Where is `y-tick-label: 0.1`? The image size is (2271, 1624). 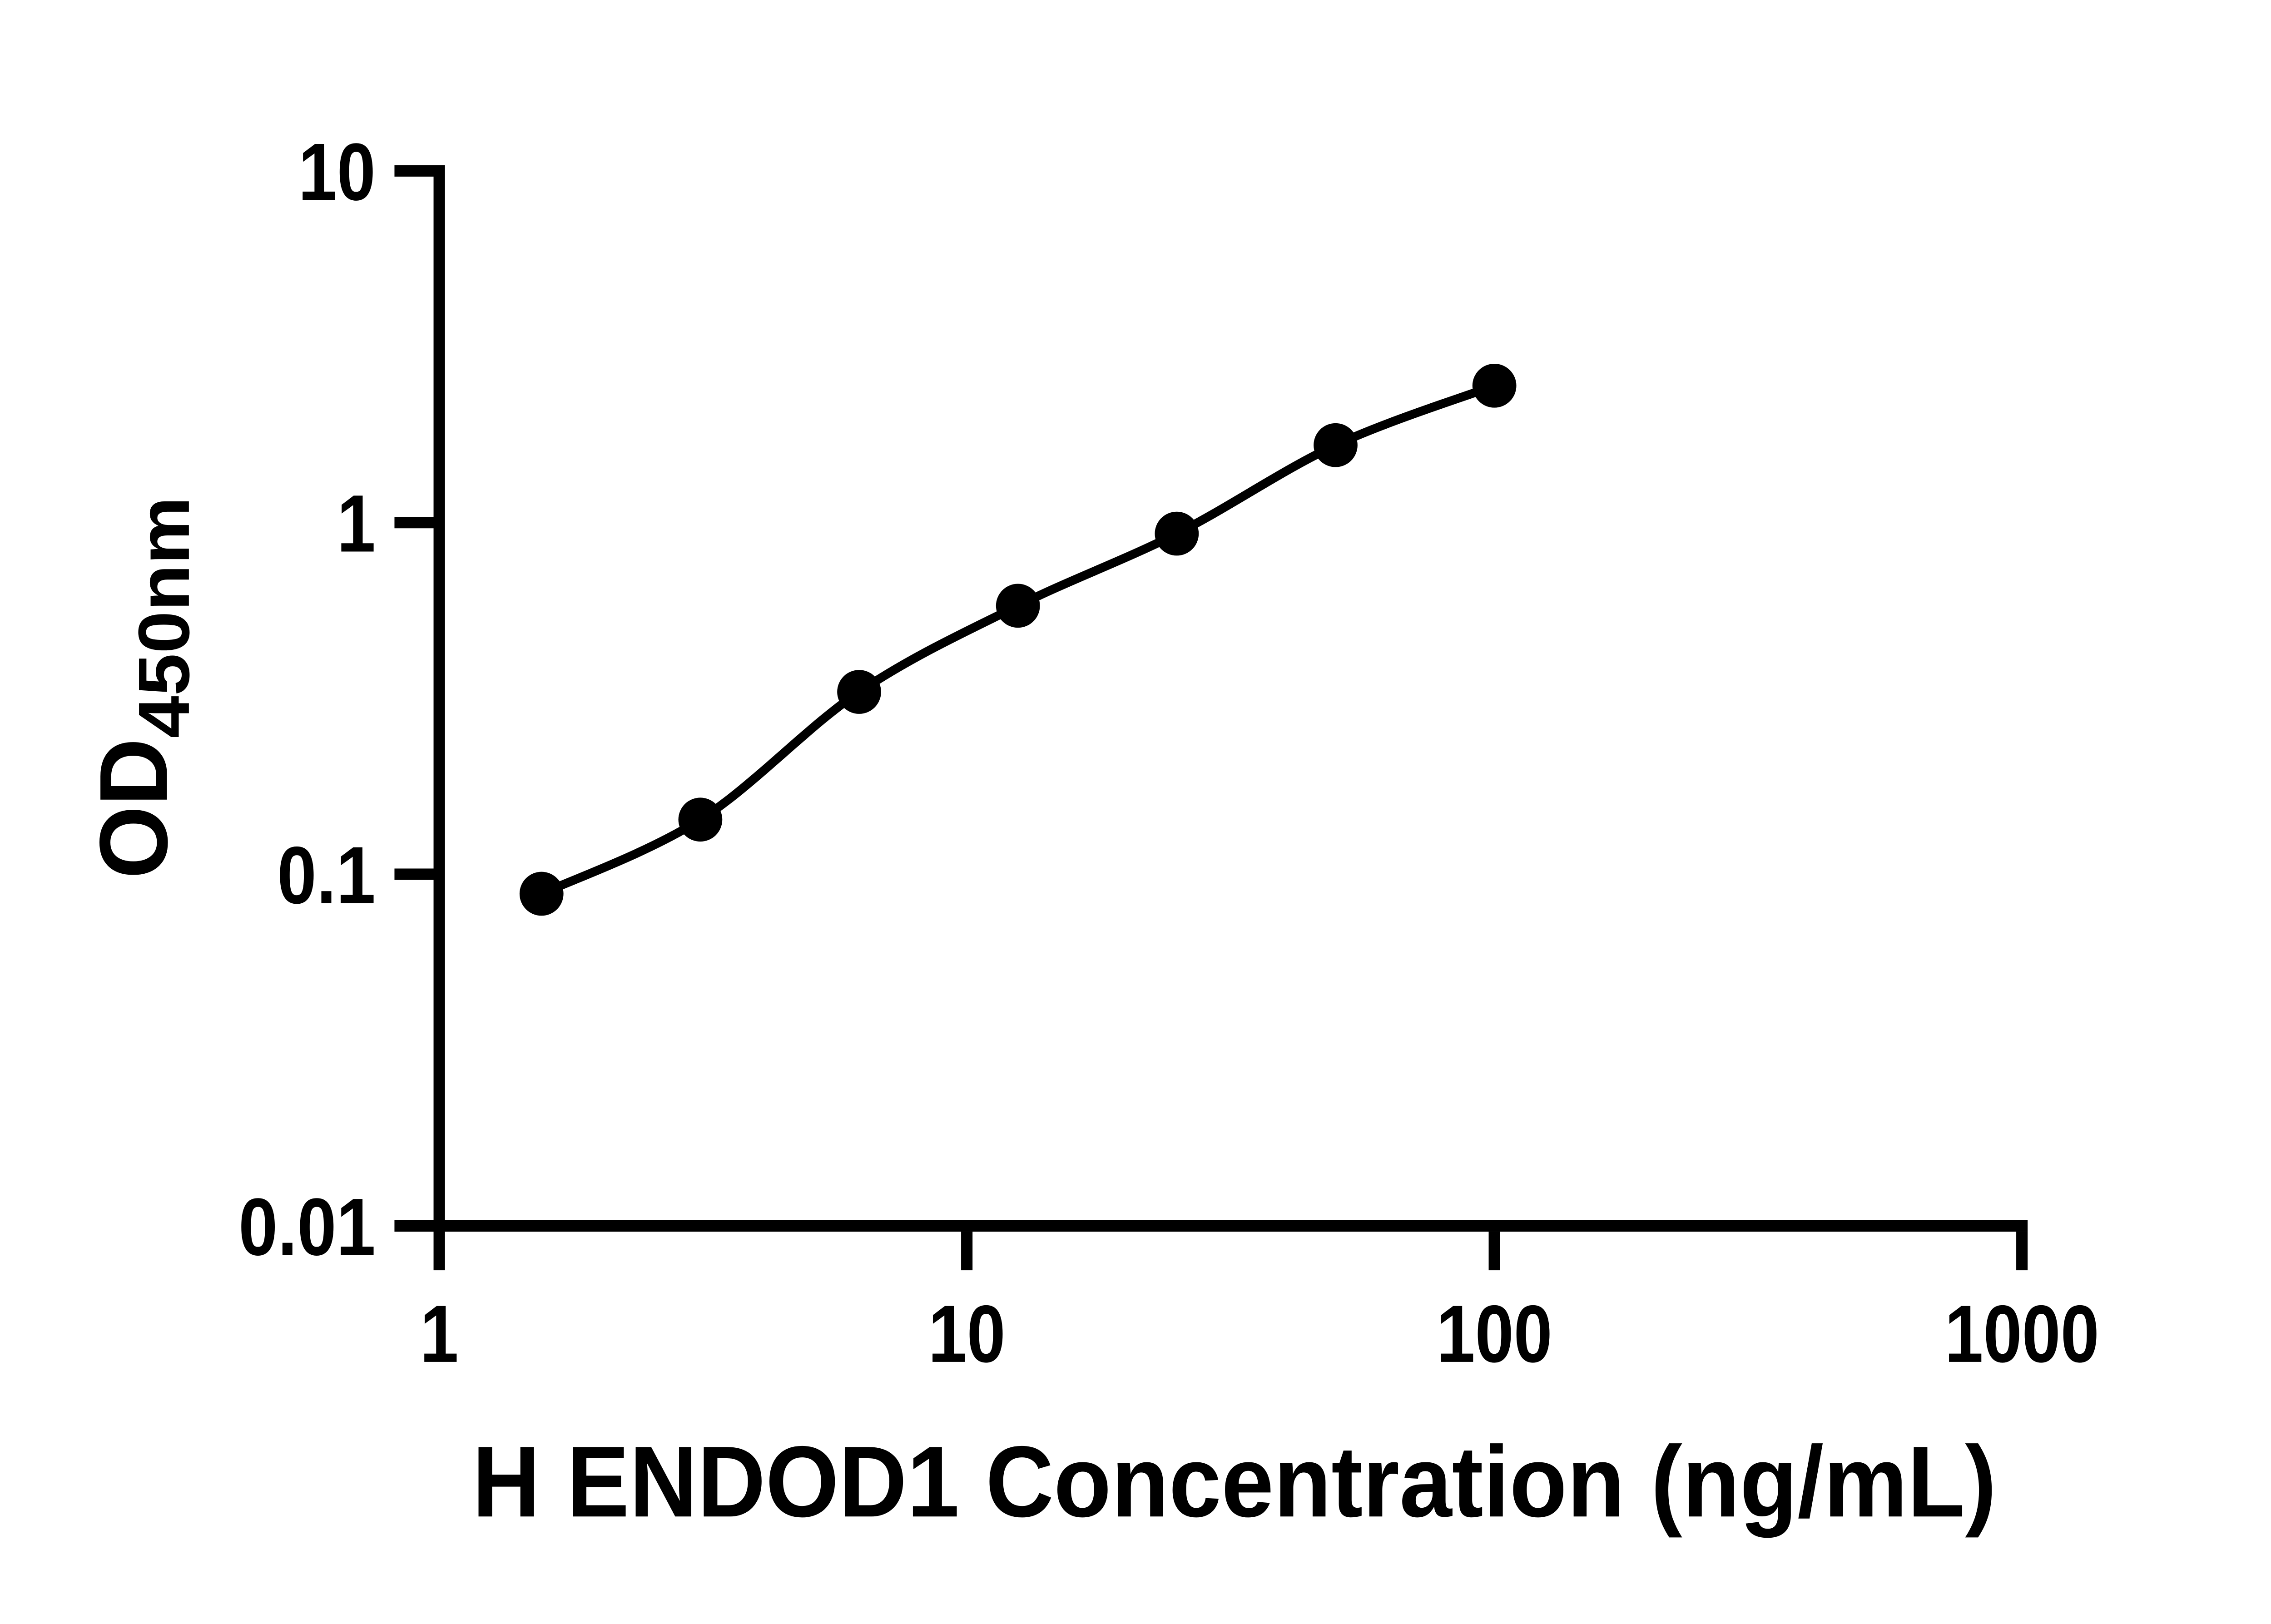
y-tick-label: 0.1 is located at coordinates (326, 875).